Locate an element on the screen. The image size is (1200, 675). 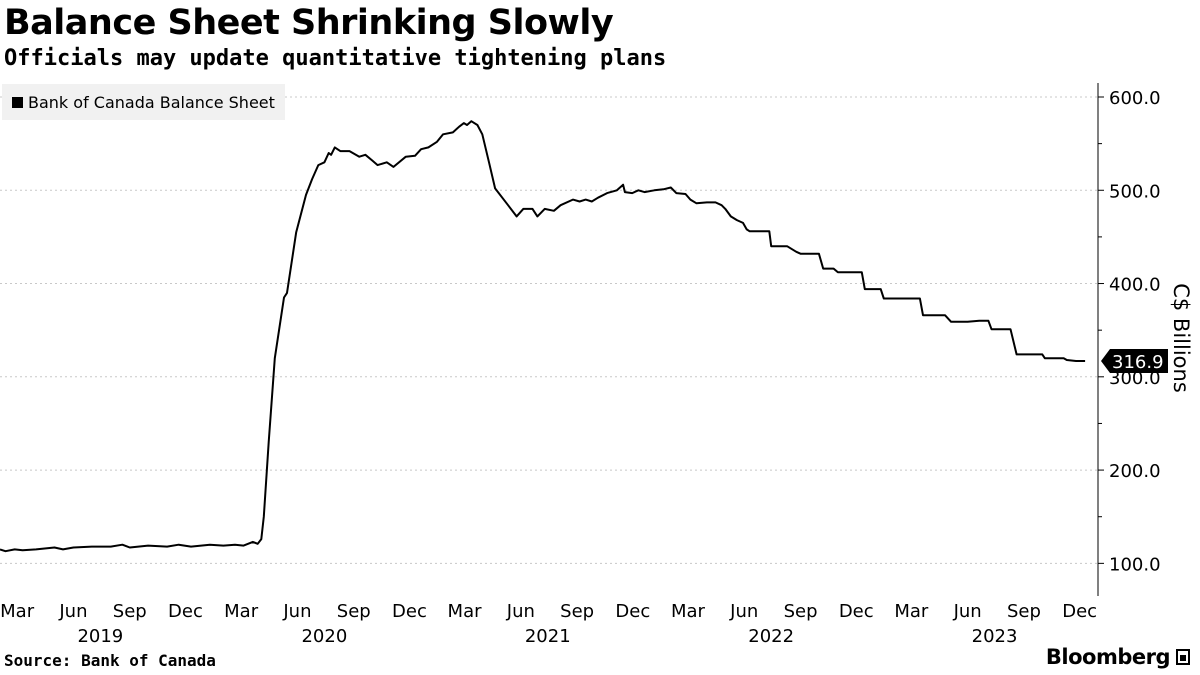
x-year-label: 2022 is located at coordinates (771, 636).